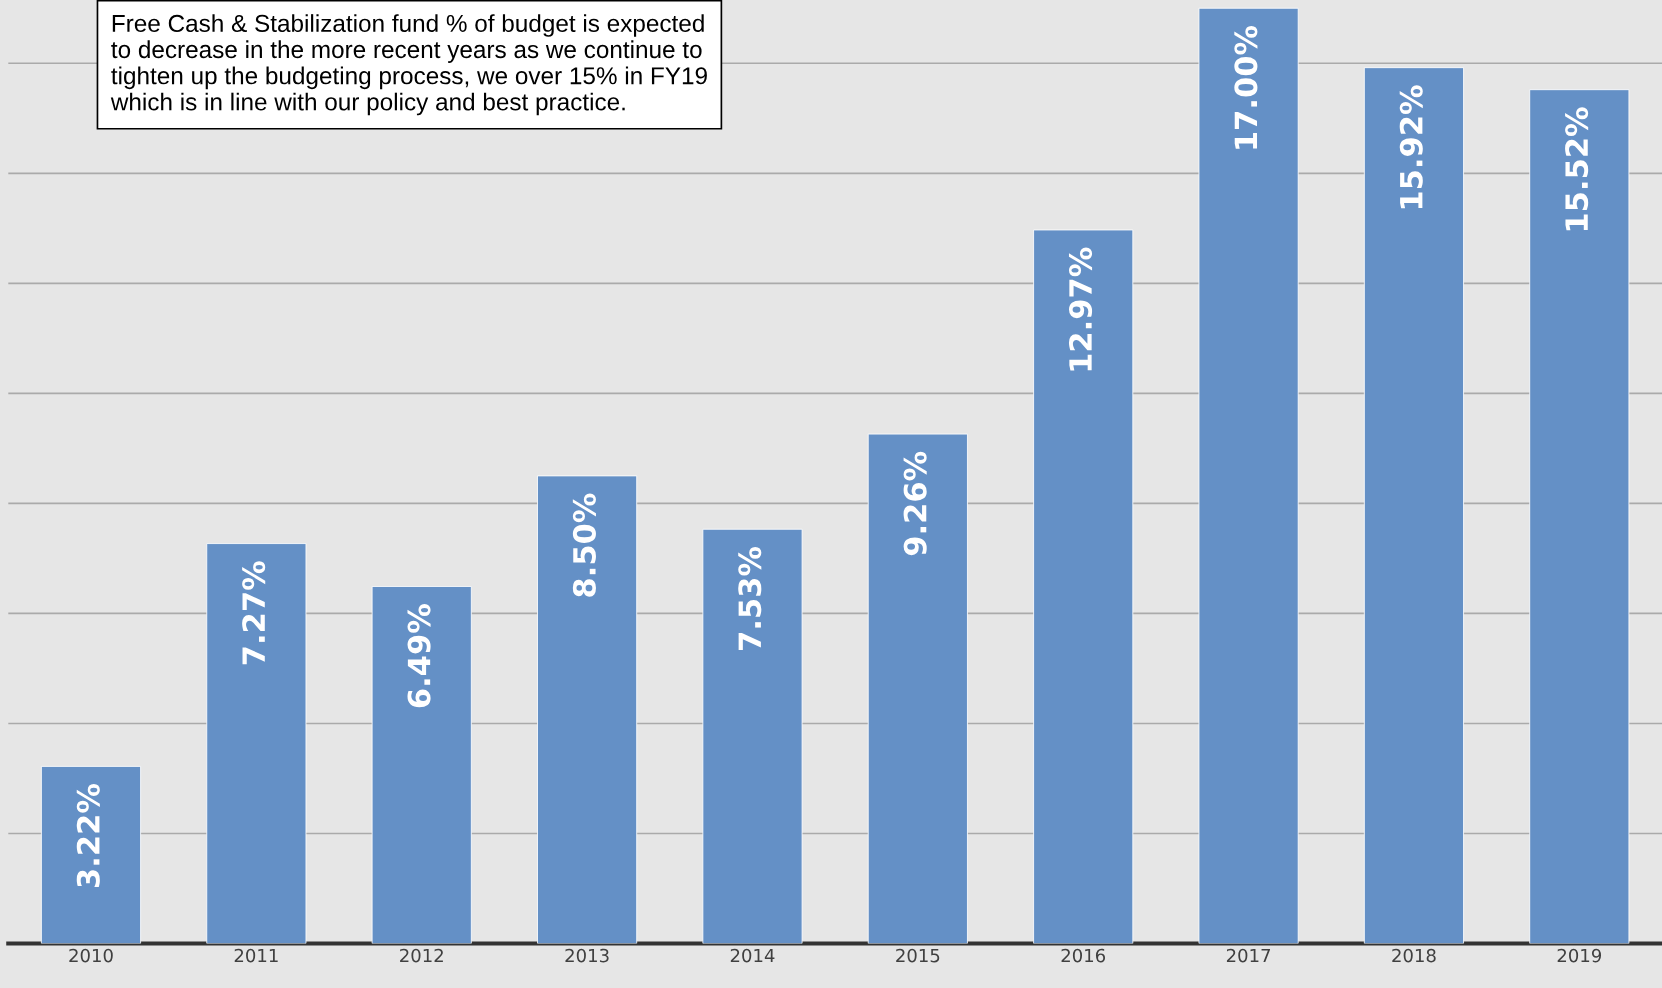 Image resolution: width=1662 pixels, height=988 pixels. What do you see at coordinates (1083, 955) in the screenshot?
I see `x-tick-label: 2016` at bounding box center [1083, 955].